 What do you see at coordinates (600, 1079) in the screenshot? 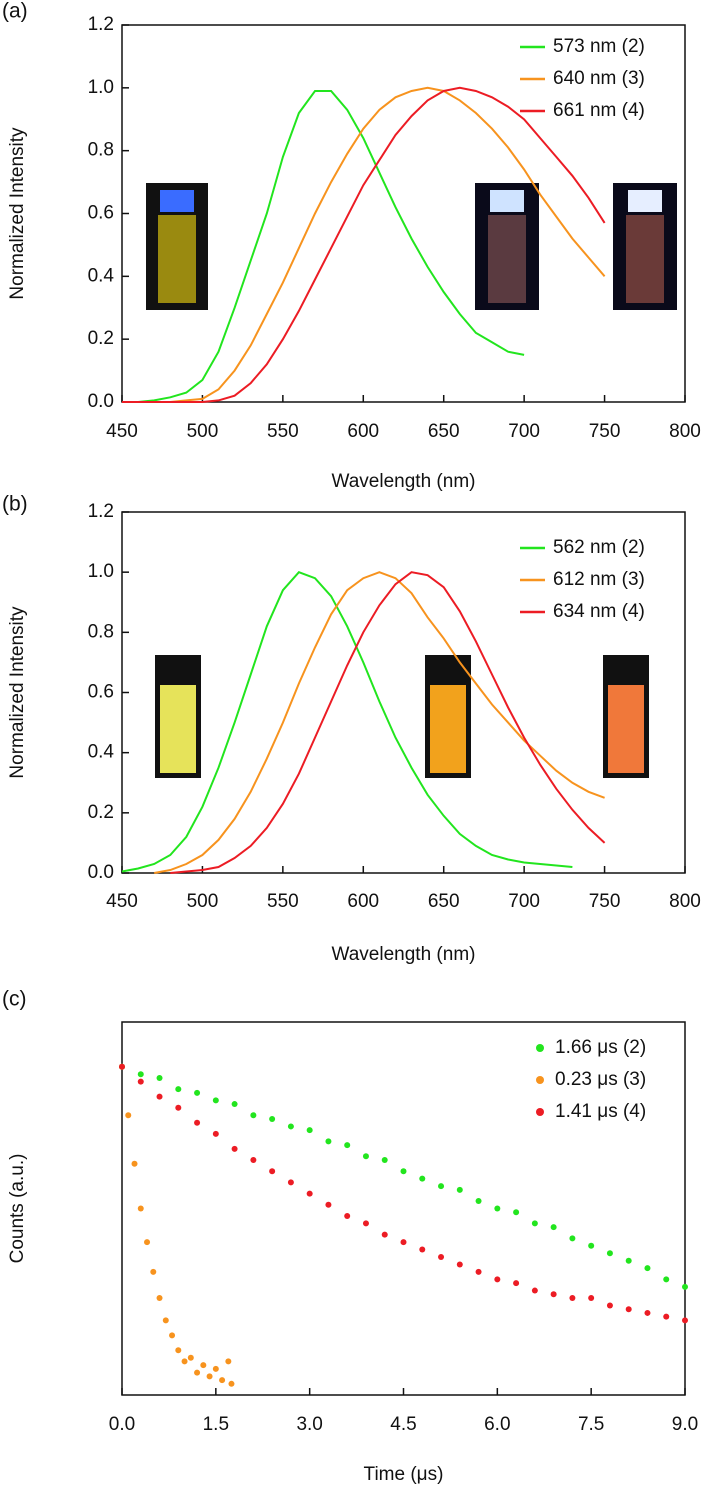
I see `legend-label: 0.23 μs (3)` at bounding box center [600, 1079].